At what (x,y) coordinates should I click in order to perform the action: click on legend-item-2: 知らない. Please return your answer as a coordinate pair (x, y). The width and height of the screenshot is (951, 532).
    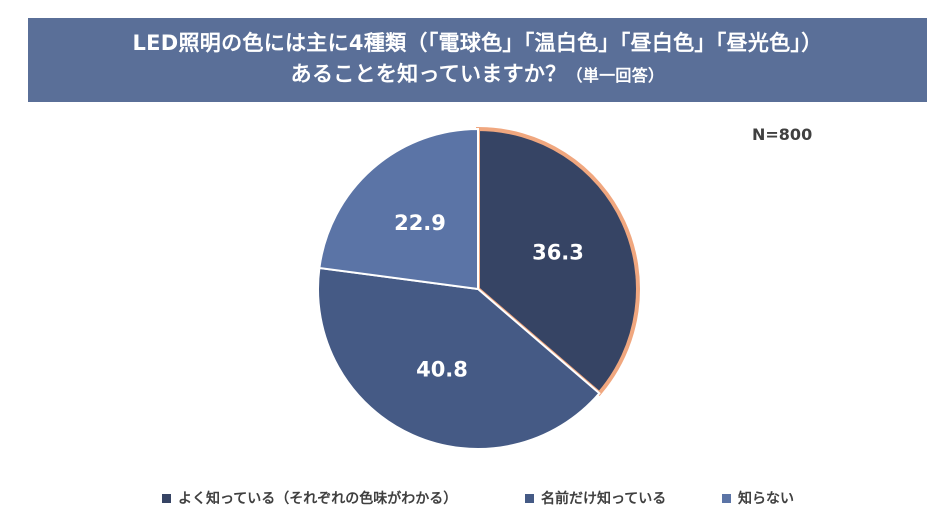
    Looking at the image, I should click on (758, 498).